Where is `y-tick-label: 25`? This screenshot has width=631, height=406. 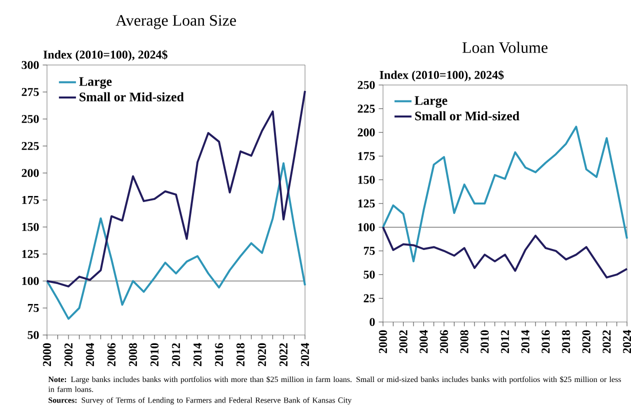
y-tick-label: 25 is located at coordinates (369, 298).